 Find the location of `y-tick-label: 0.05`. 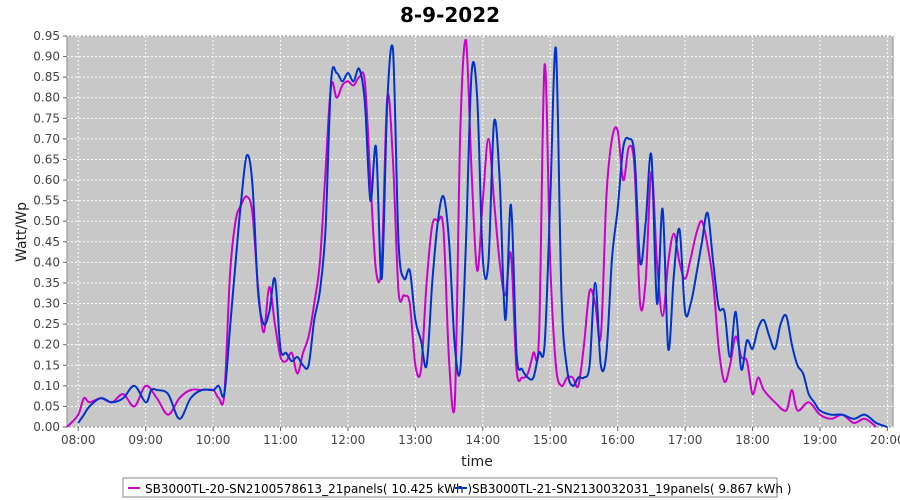

y-tick-label: 0.05 is located at coordinates (46, 406).